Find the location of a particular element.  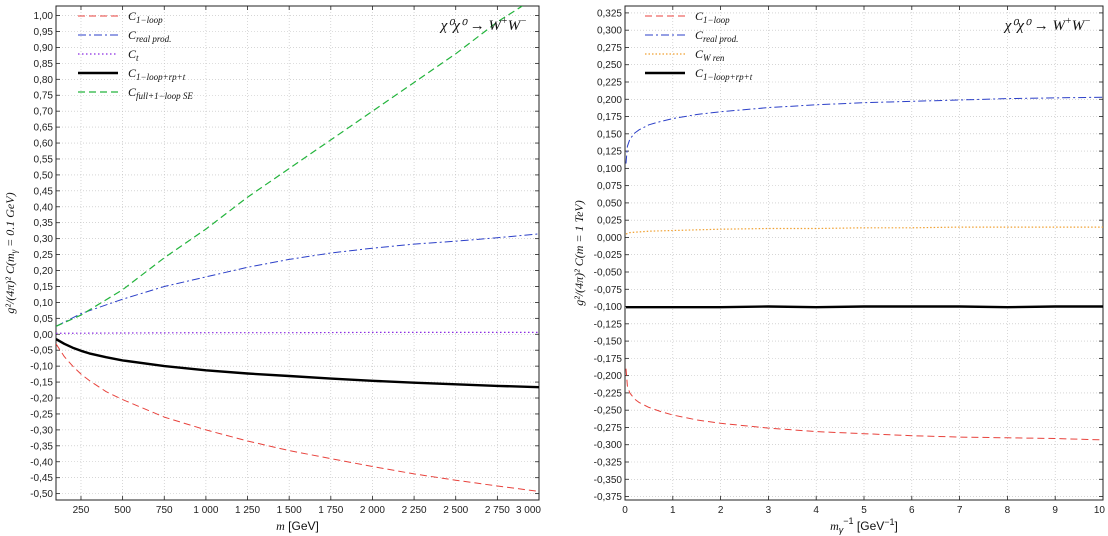

y-tick-label: -0,175 is located at coordinates (608, 359).